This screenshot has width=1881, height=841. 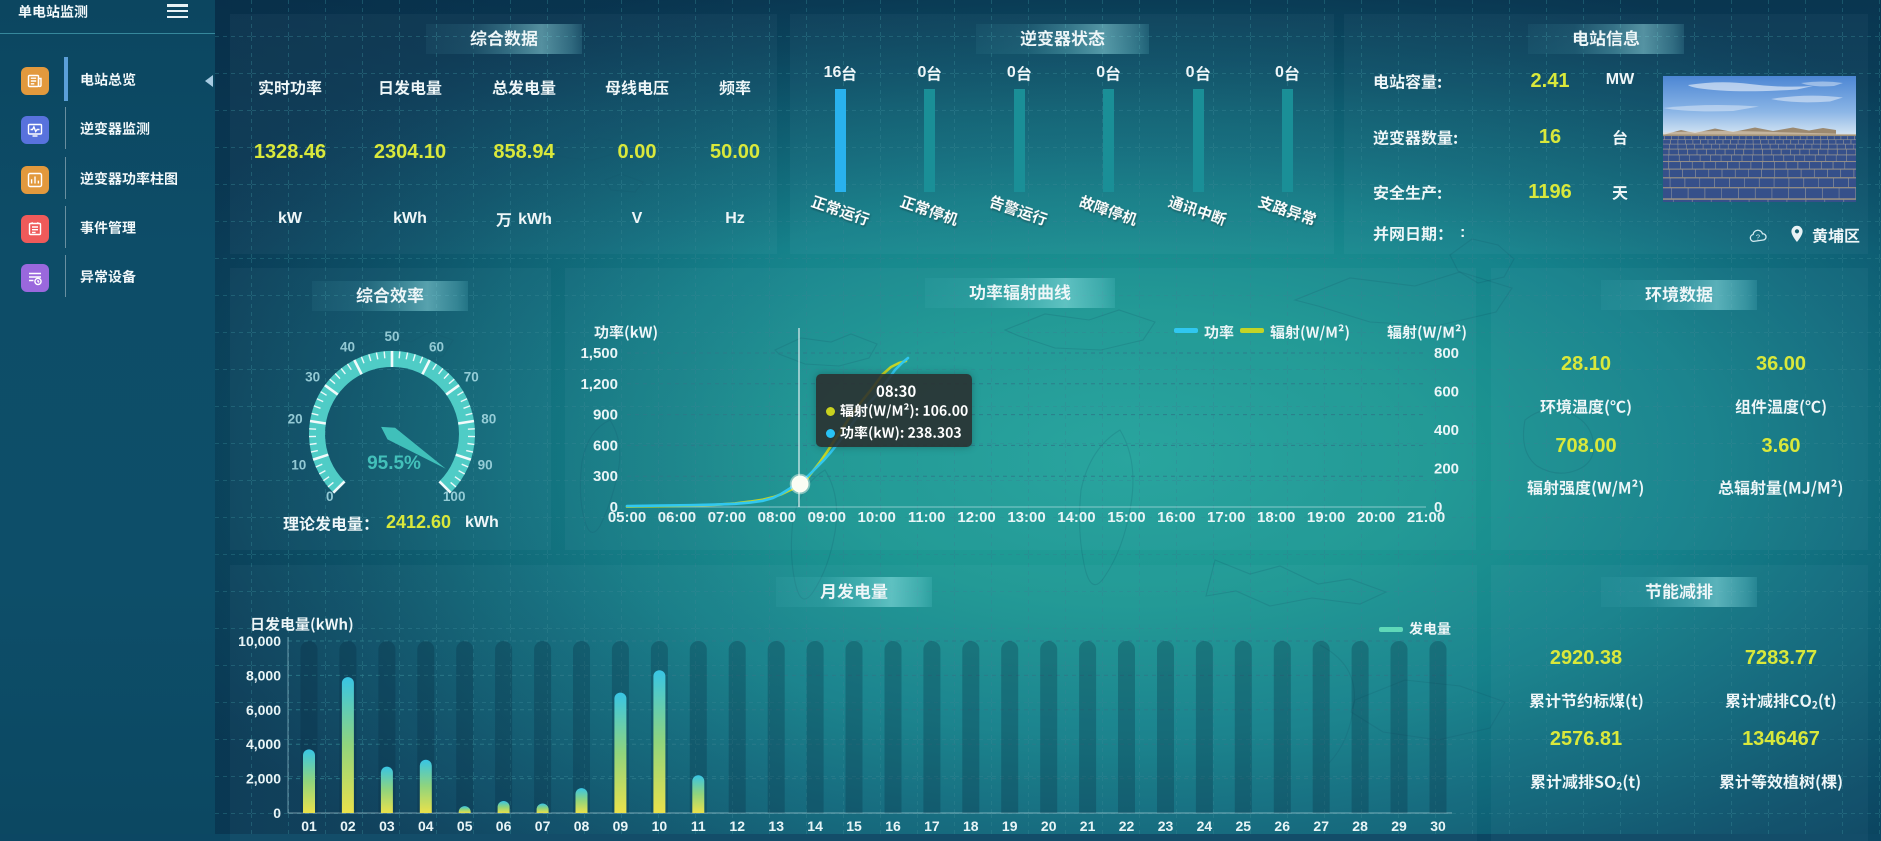 What do you see at coordinates (426, 826) in the screenshot?
I see `svg-text: 04` at bounding box center [426, 826].